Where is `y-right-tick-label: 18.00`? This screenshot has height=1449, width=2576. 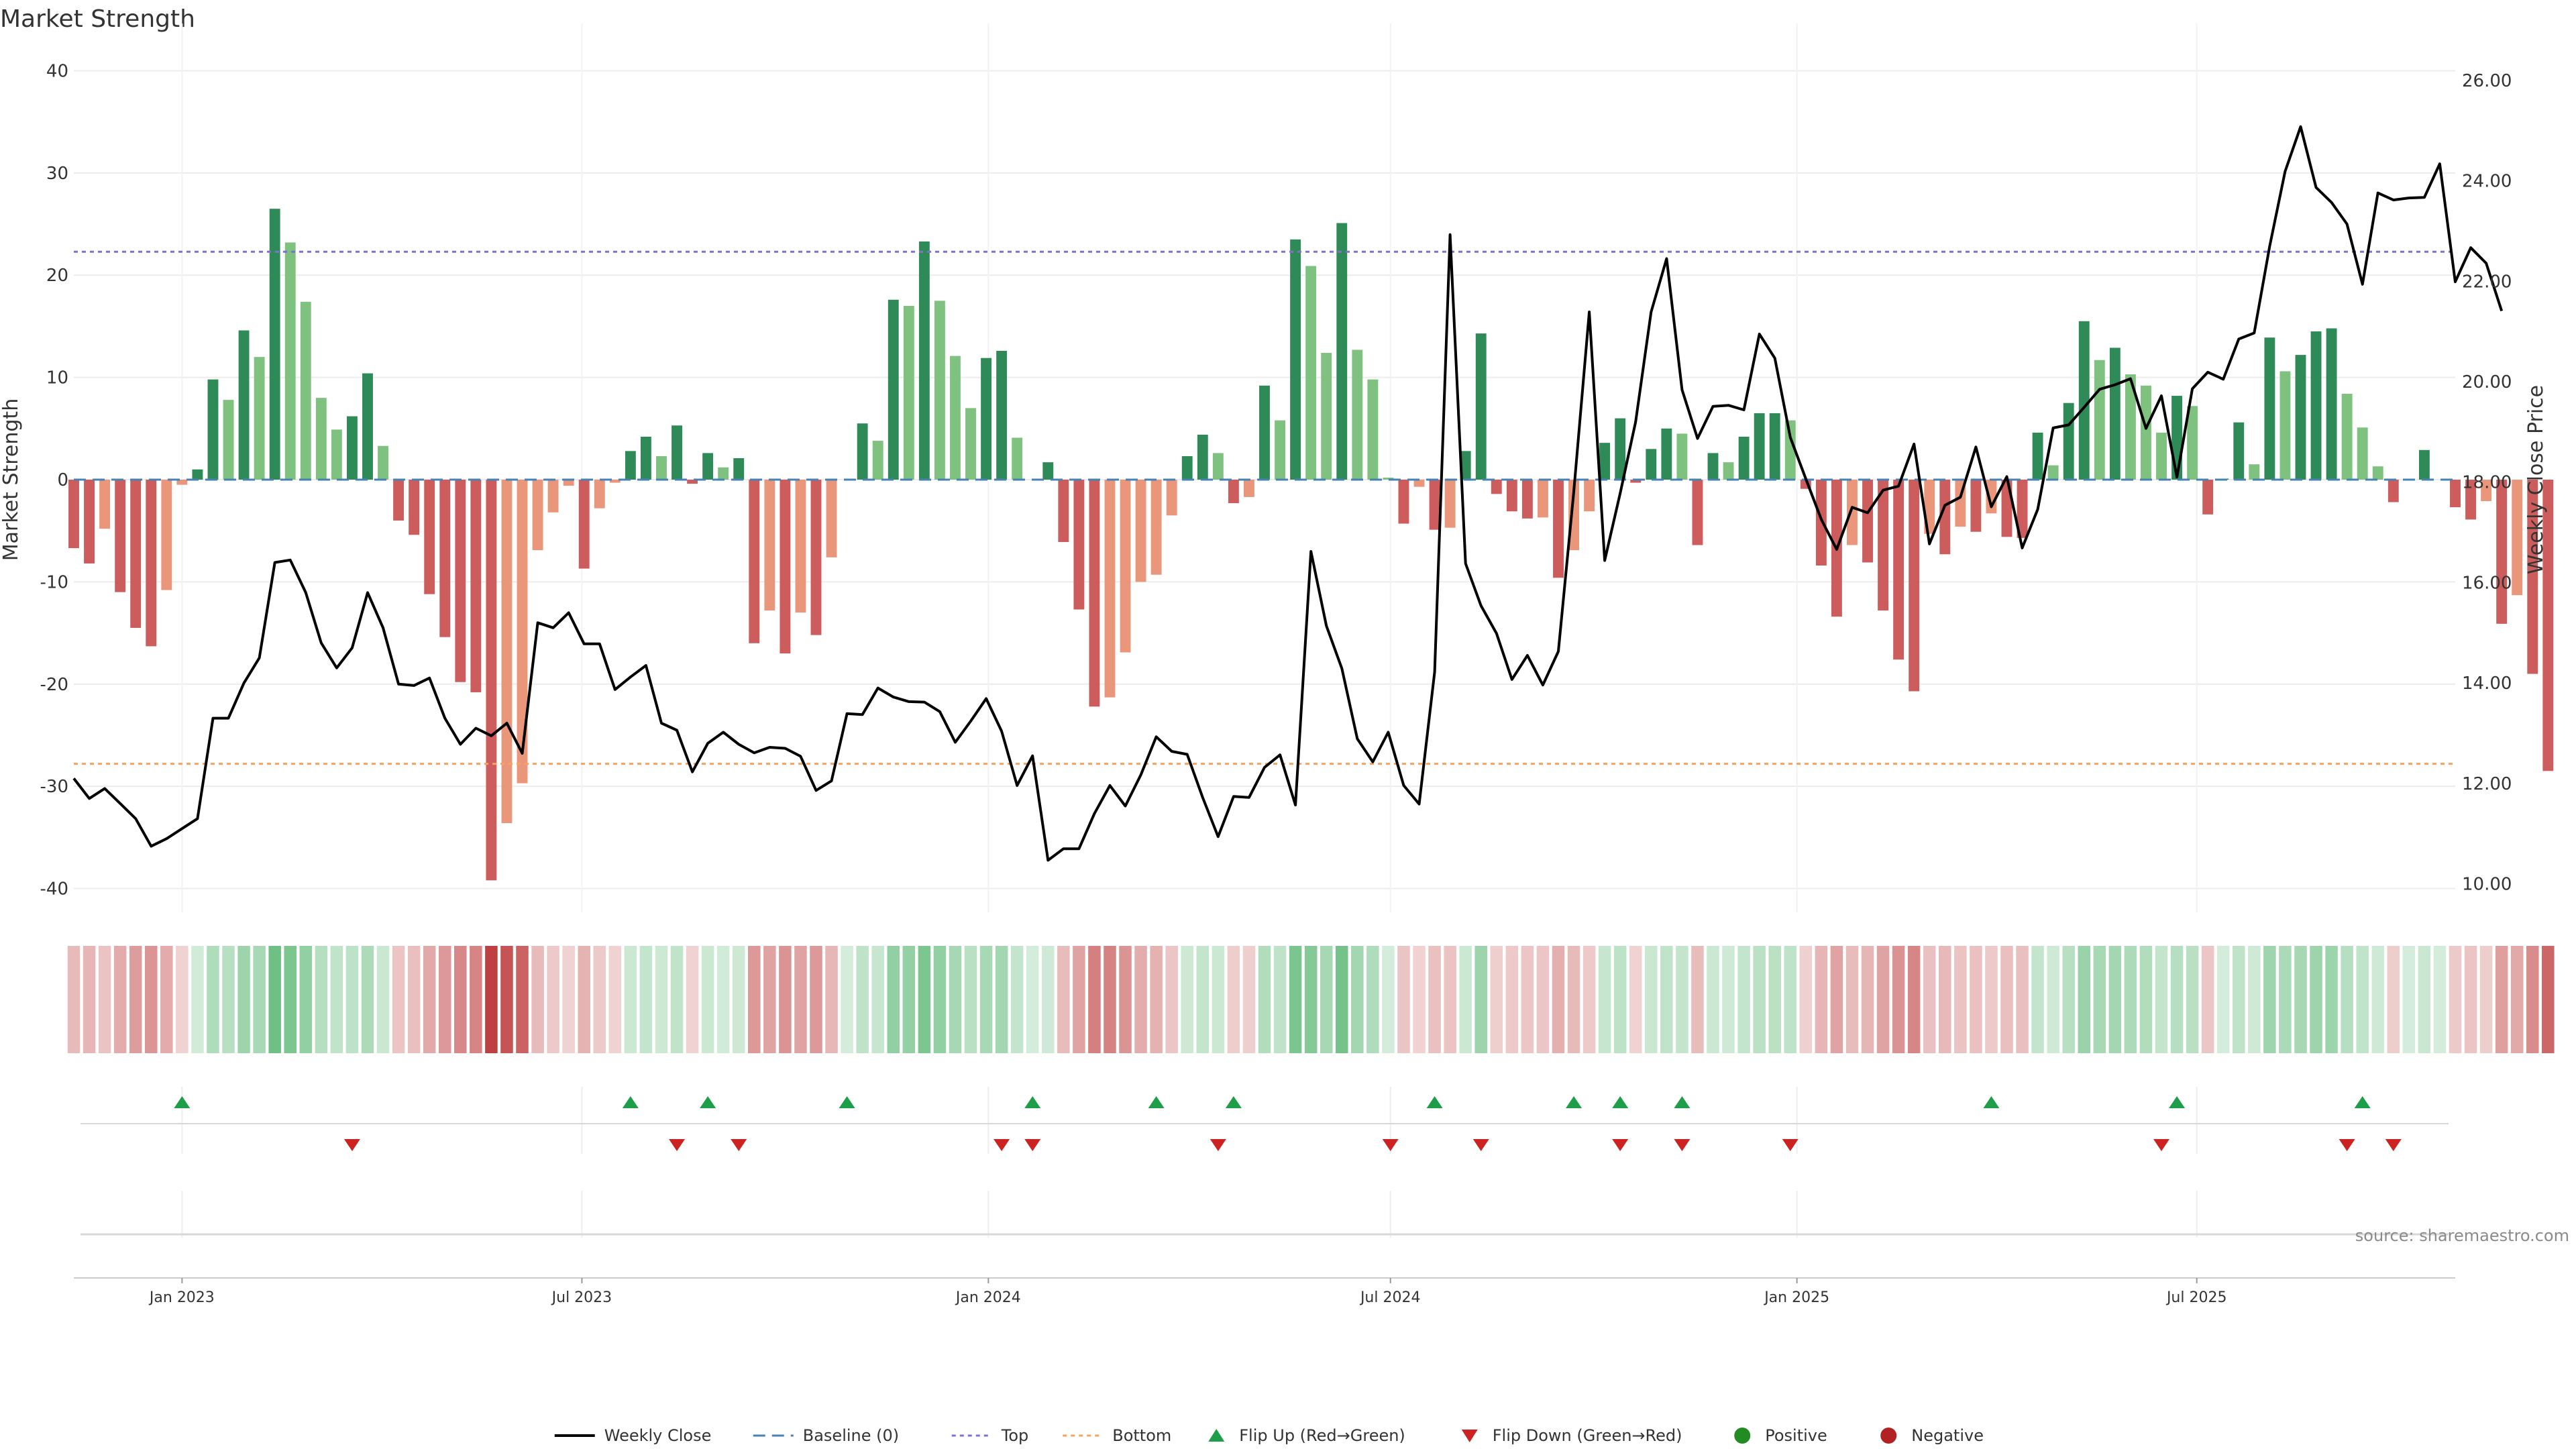 y-right-tick-label: 18.00 is located at coordinates (2487, 483).